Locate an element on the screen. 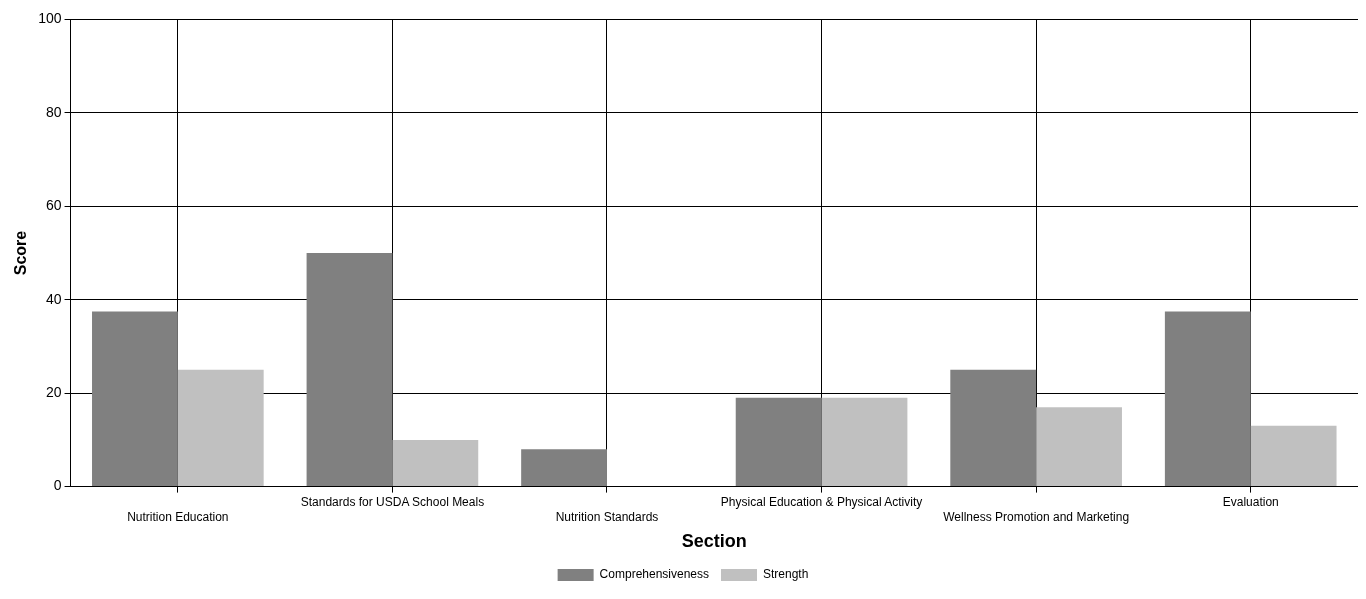 This screenshot has height=599, width=1366. x-tick-label: Nutrition Standards is located at coordinates (607, 516).